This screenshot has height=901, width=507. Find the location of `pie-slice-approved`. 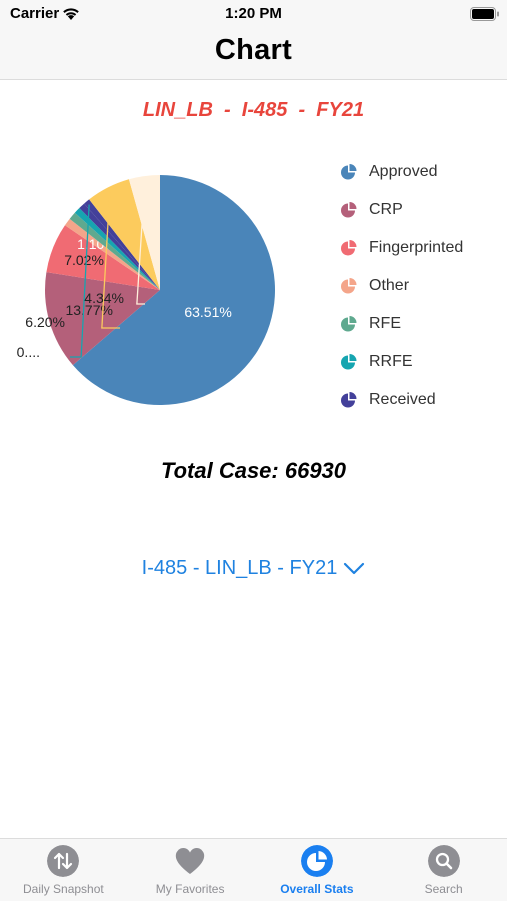

pie-slice-approved is located at coordinates (174, 290).